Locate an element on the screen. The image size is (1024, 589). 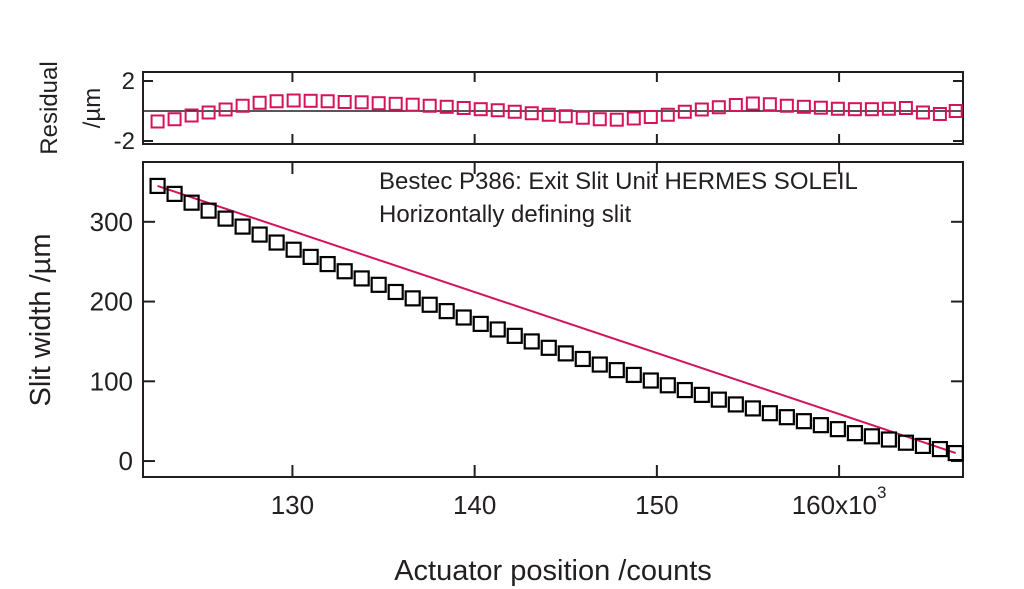
main-ytick-label: 300 is located at coordinates (111, 222).